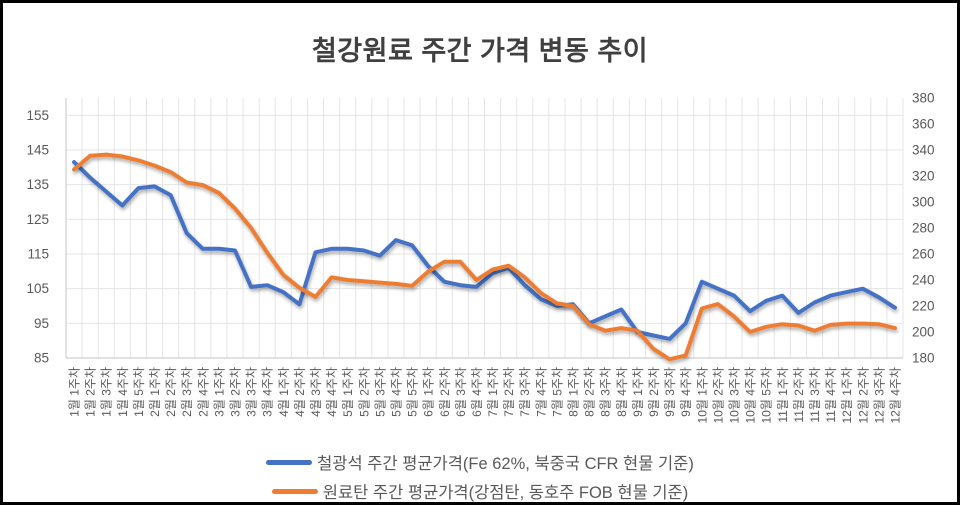 The height and width of the screenshot is (505, 960). What do you see at coordinates (107, 392) in the screenshot?
I see `x-axis-label: 1월 3주차` at bounding box center [107, 392].